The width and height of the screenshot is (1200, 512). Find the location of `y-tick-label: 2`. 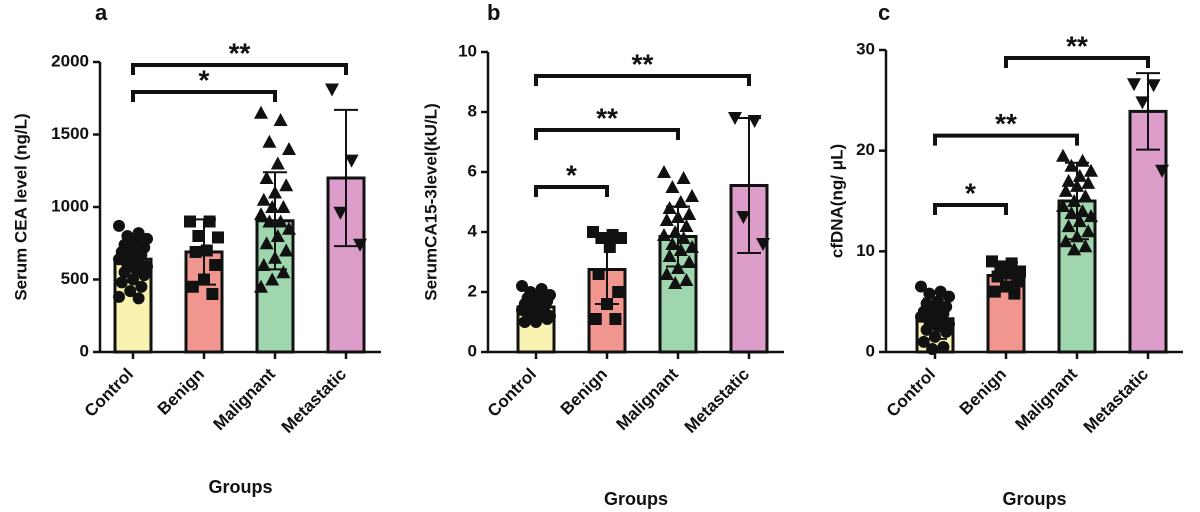

y-tick-label: 2 is located at coordinates (472, 290).